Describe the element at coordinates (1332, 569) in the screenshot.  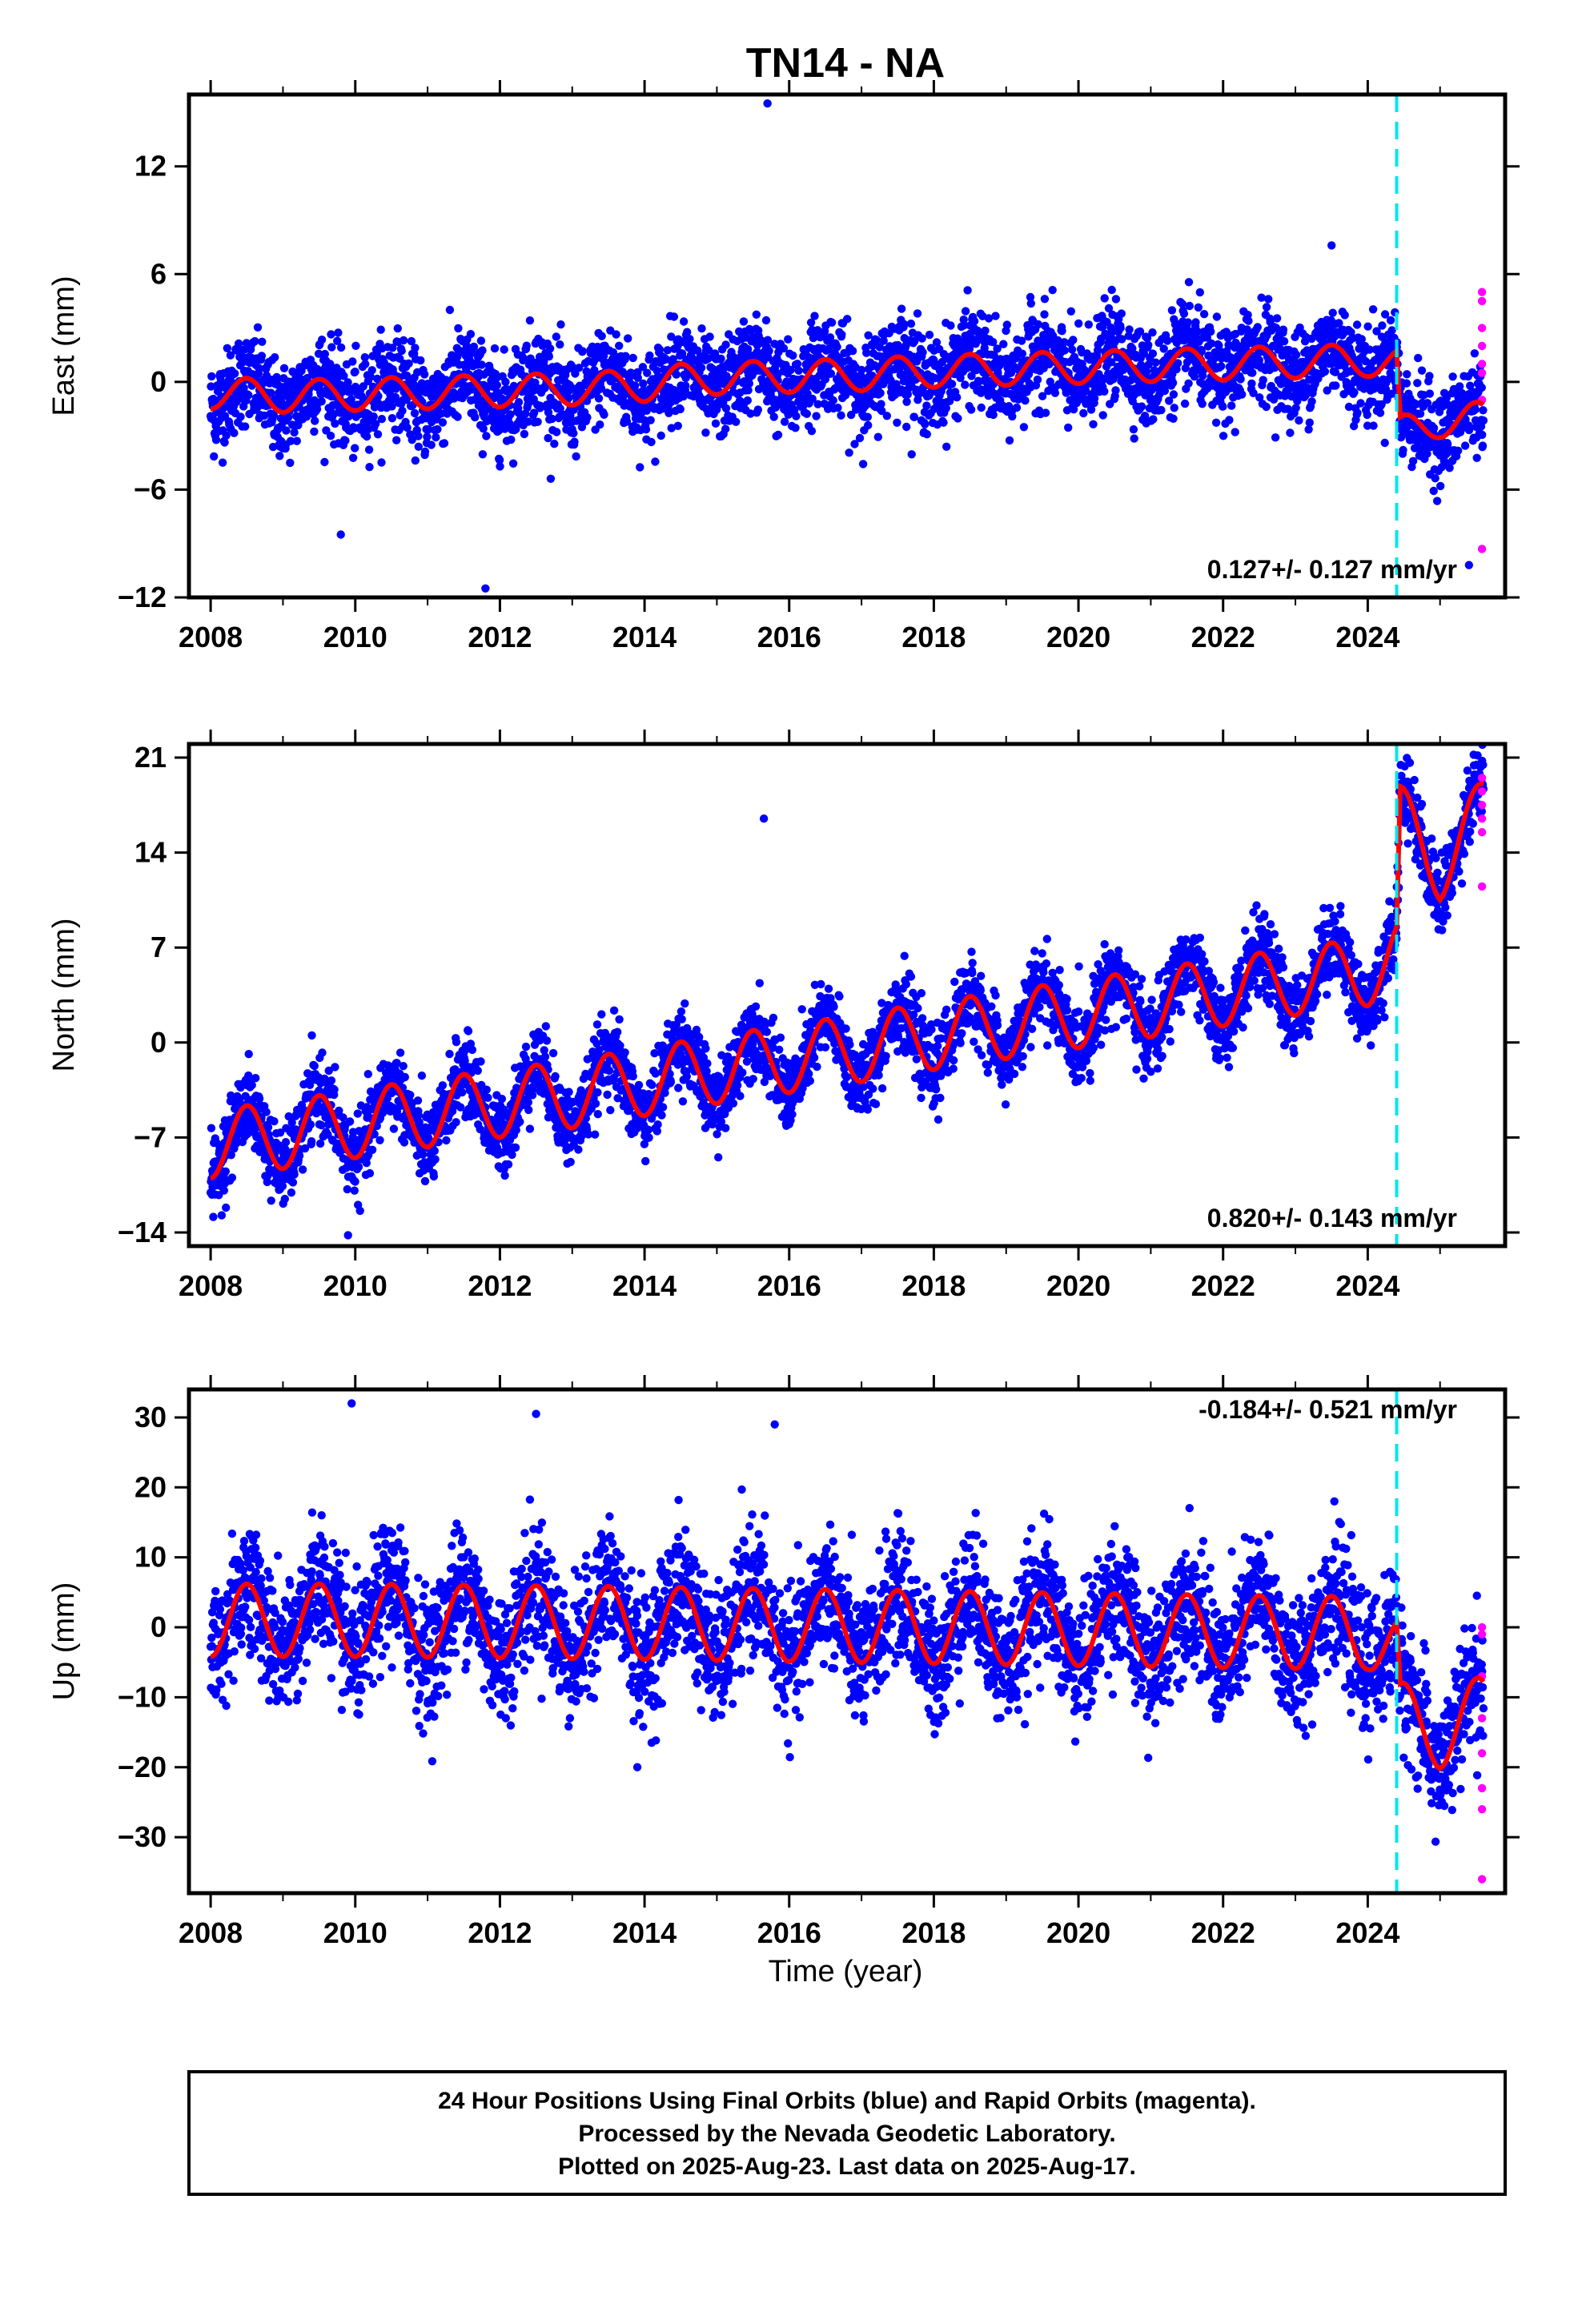
I see `east-velocity-label: 0.127+/- 0.127 mm/yr` at that location.